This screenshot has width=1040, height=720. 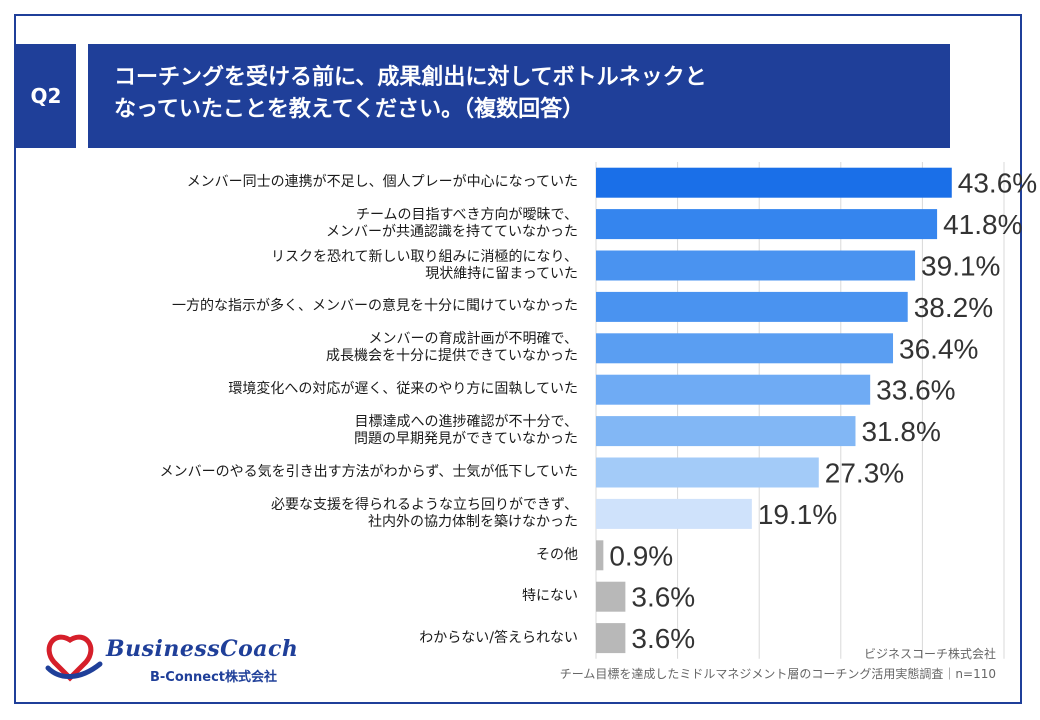 I want to click on bar-value-label: 33.6%, so click(x=915, y=390).